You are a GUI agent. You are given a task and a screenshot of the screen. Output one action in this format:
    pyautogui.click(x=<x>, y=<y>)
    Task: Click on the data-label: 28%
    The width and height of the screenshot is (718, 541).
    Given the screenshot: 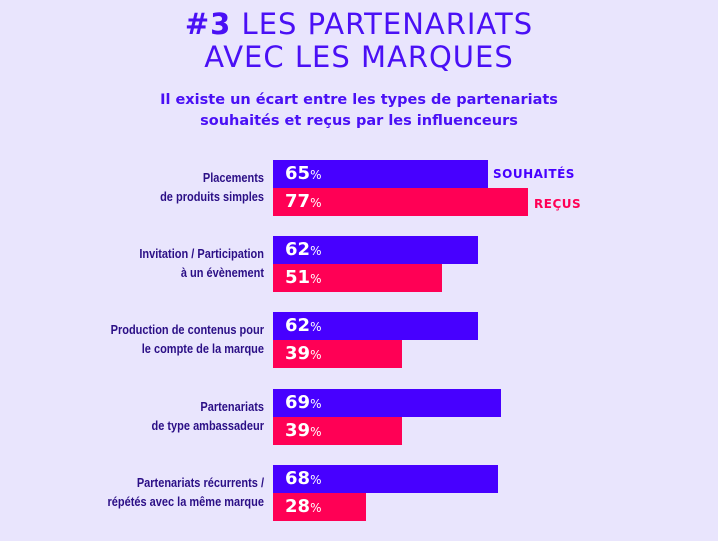 What is the action you would take?
    pyautogui.click(x=303, y=507)
    